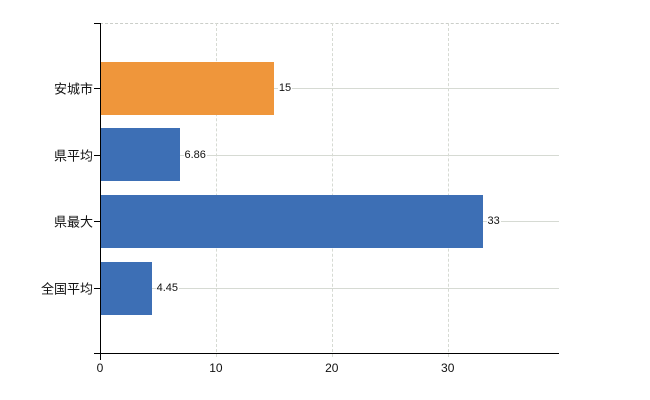  I want to click on category-label: 安城市, so click(73, 89).